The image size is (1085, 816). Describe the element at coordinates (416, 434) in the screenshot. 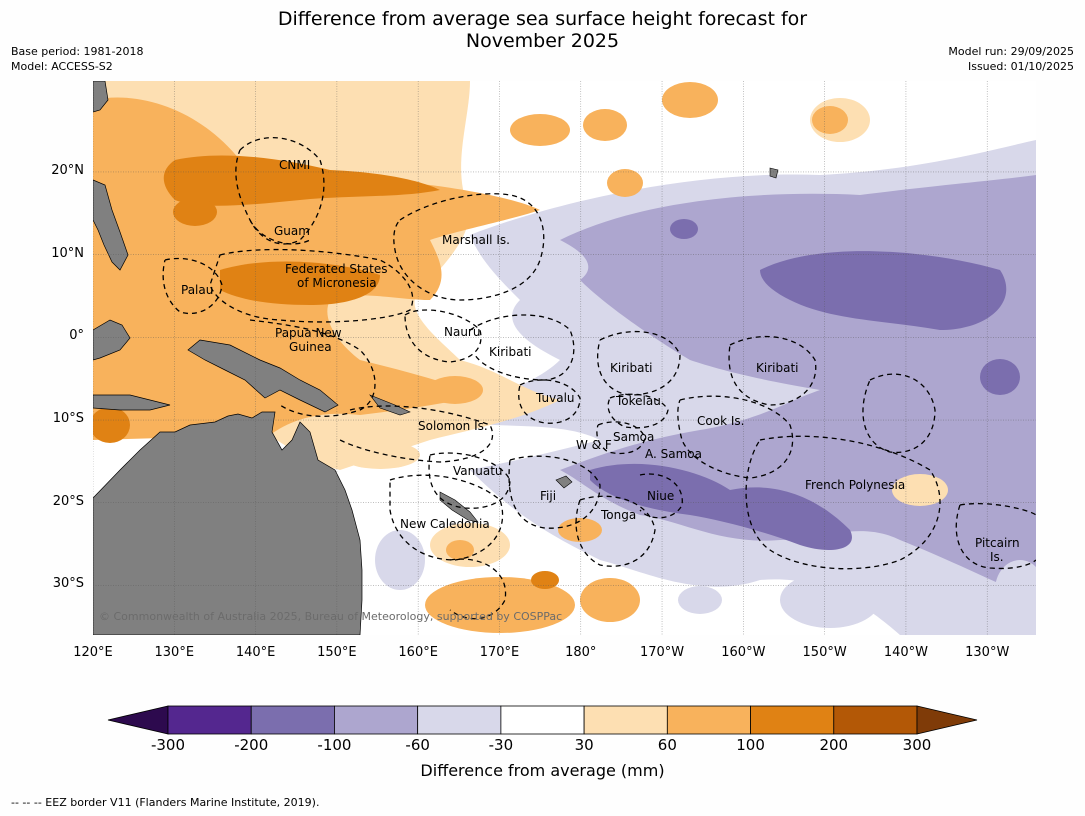

I see `eez-solomon` at that location.